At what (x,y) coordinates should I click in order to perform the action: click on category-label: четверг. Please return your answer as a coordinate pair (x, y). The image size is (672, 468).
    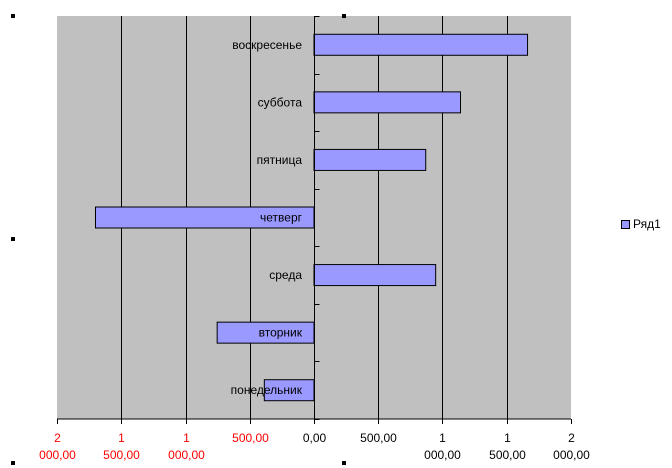
    Looking at the image, I should click on (281, 218).